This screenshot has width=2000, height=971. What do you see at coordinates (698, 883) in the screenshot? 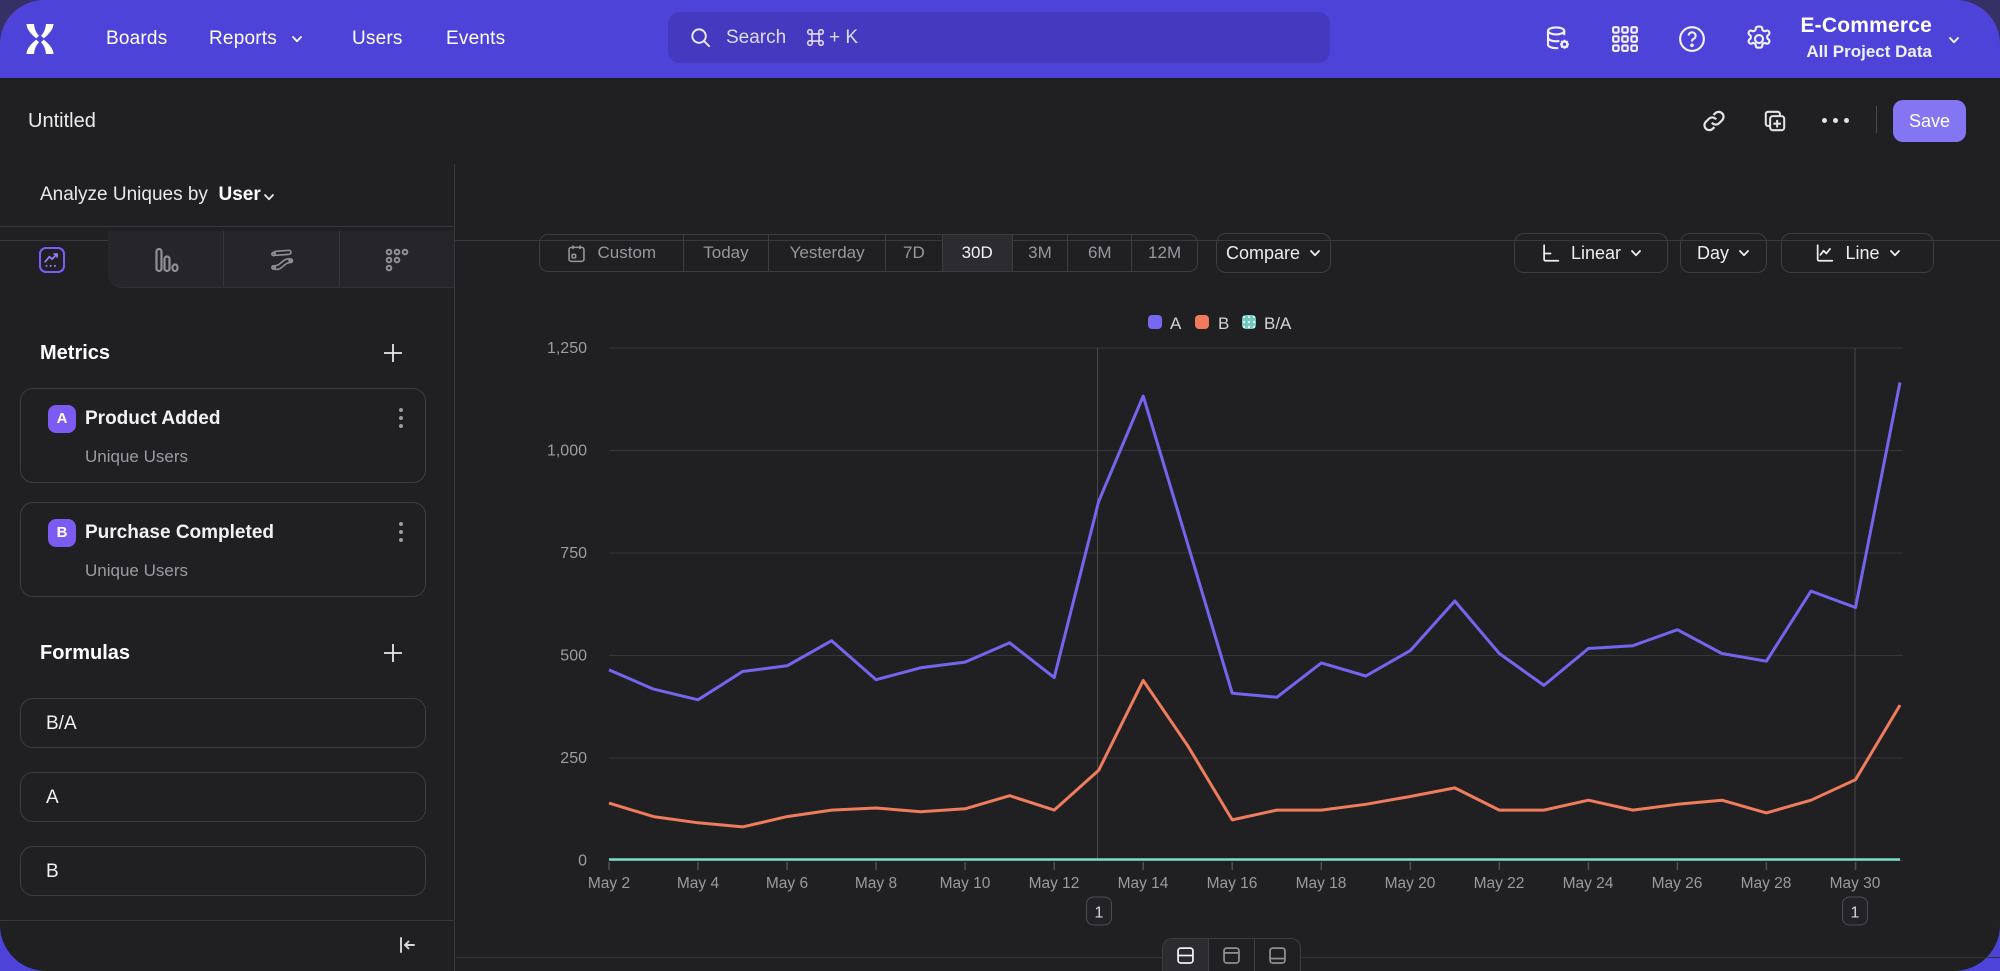
I see `svg-text: May 4` at bounding box center [698, 883].